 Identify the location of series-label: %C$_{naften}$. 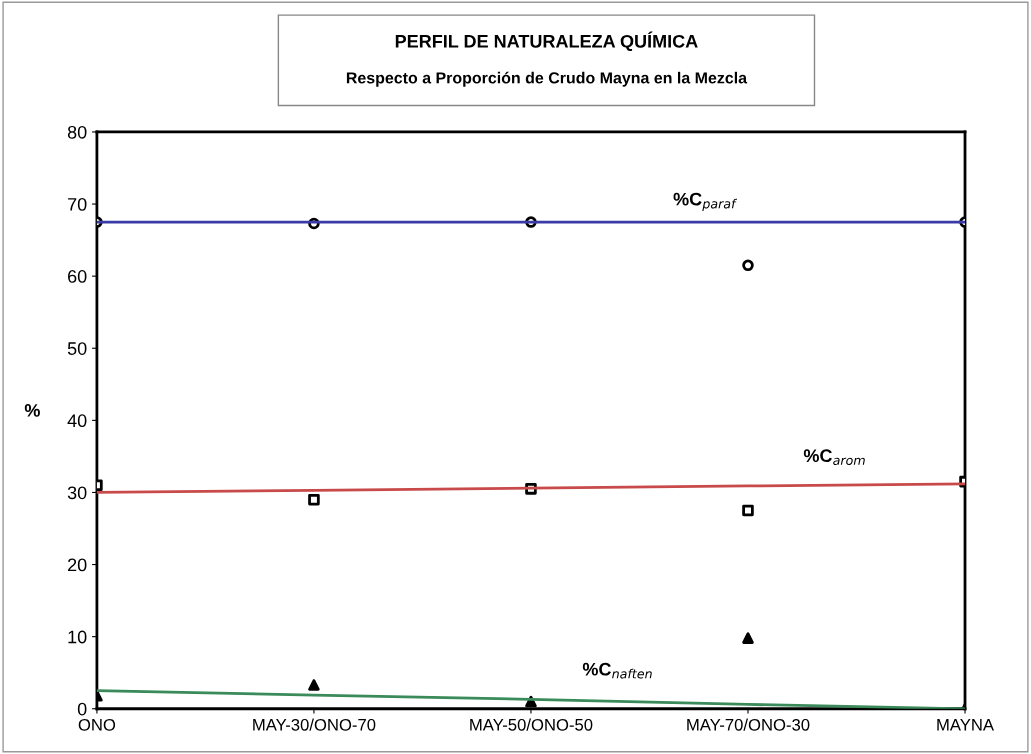
(617, 670).